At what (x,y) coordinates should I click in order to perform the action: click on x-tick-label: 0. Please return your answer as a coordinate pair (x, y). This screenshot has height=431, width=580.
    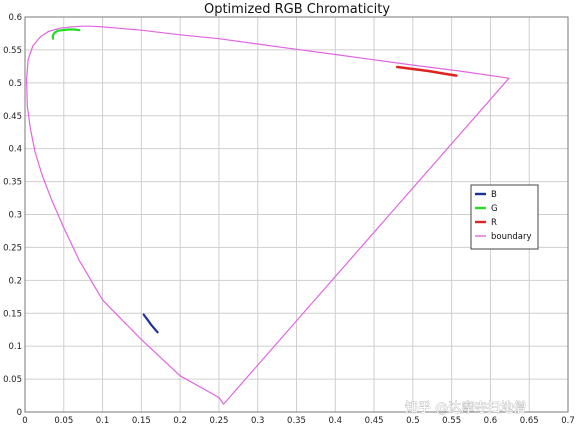
    Looking at the image, I should click on (24, 421).